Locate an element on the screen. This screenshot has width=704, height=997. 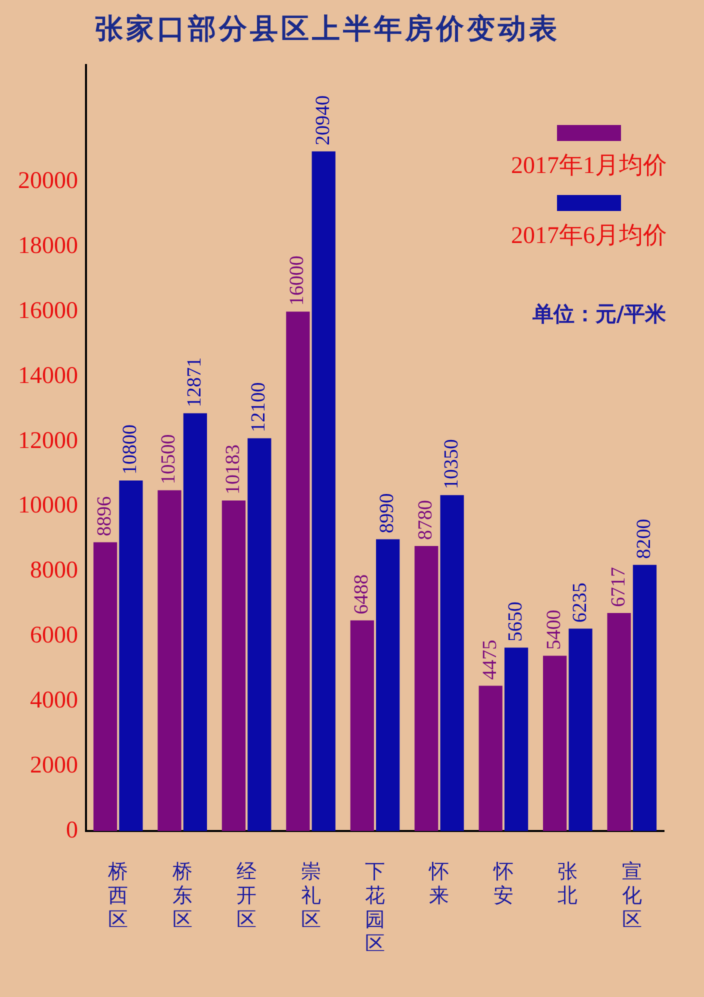
x-tick-label: 经开区 is located at coordinates (246, 895).